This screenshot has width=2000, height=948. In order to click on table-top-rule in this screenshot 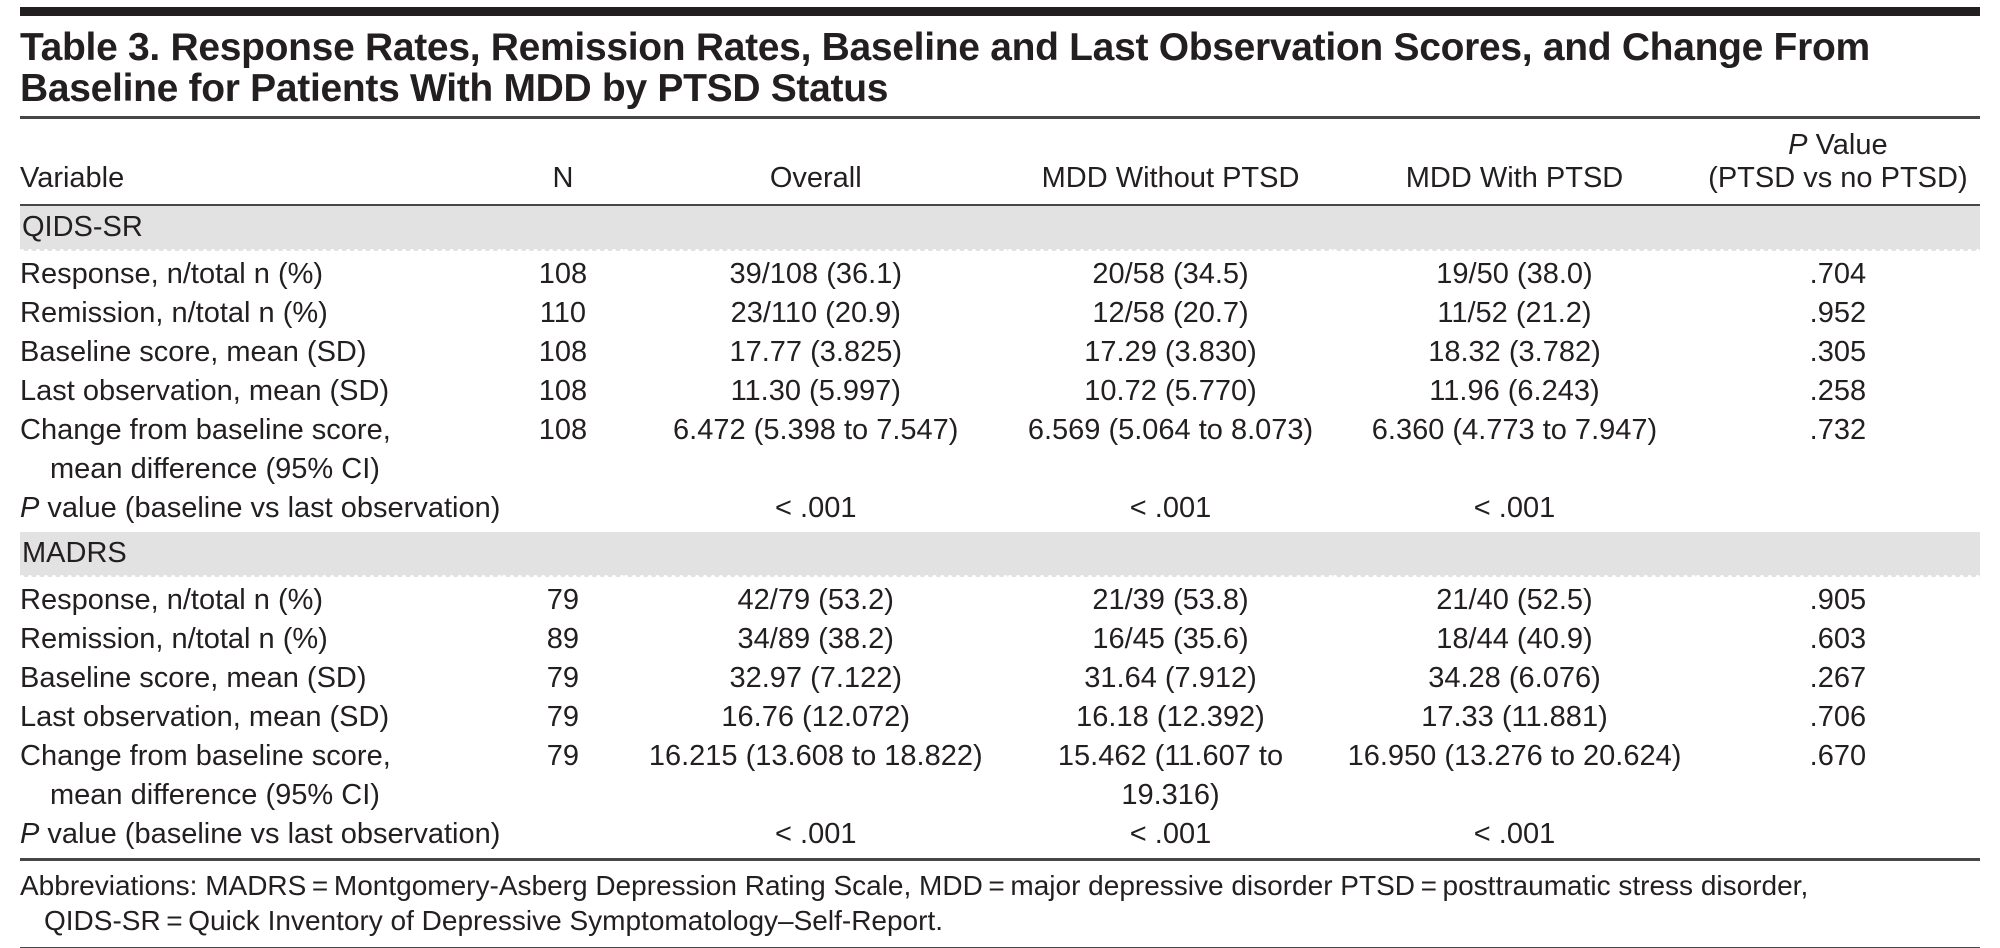, I will do `click(1000, 11)`.